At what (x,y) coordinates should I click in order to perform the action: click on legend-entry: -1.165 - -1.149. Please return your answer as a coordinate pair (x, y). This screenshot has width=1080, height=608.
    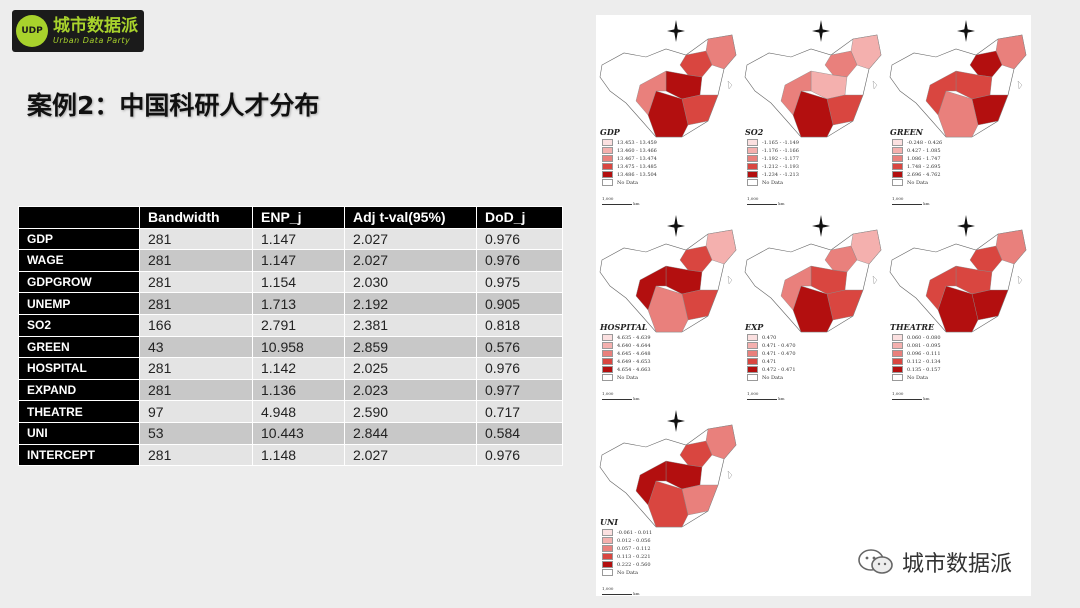
    Looking at the image, I should click on (773, 143).